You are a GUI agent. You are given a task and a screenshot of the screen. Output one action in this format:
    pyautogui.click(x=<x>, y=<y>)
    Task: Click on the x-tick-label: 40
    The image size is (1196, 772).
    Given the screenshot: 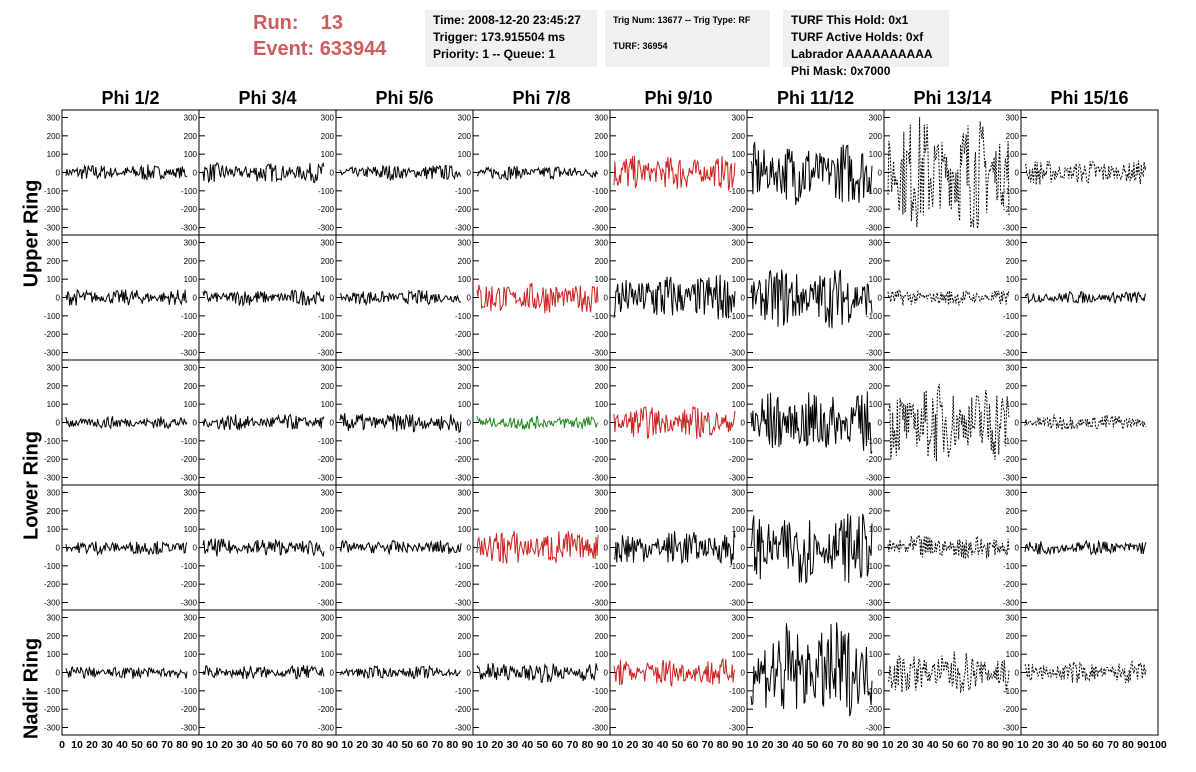 What is the action you would take?
    pyautogui.click(x=528, y=745)
    